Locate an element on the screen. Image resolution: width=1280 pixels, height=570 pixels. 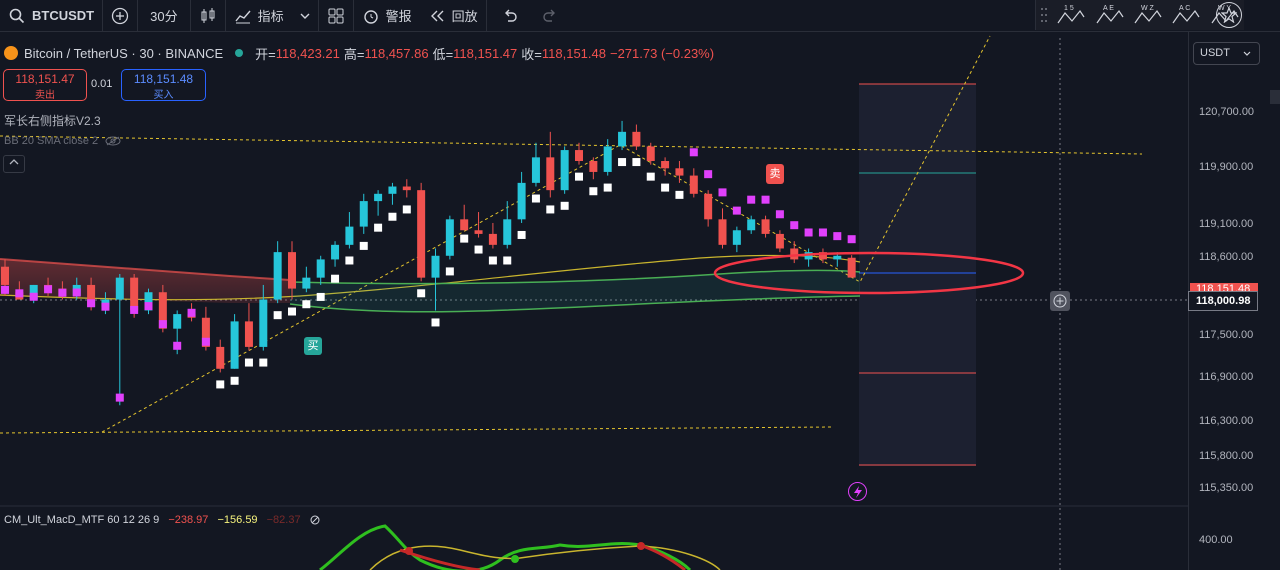
compare-button is located at coordinates (121, 16).